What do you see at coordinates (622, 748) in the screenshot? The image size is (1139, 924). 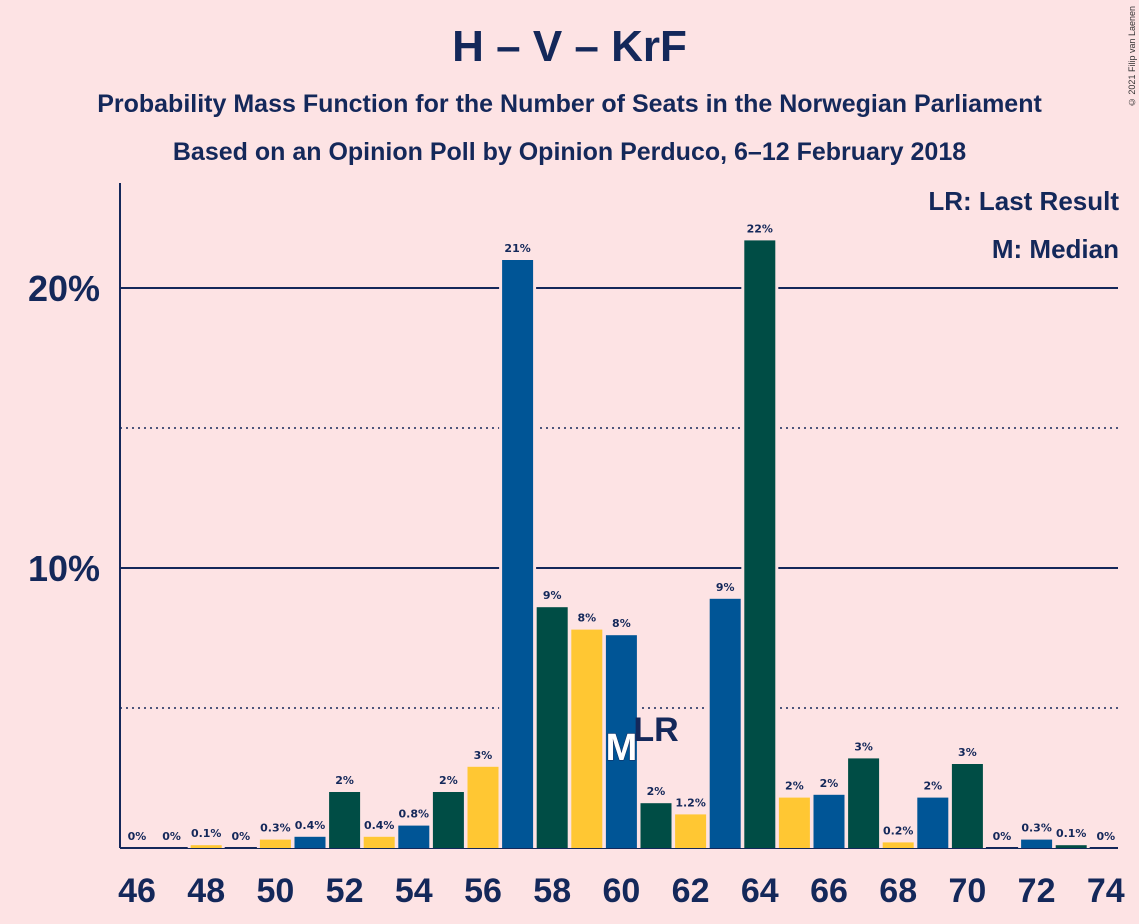 I see `median-marker: M` at bounding box center [622, 748].